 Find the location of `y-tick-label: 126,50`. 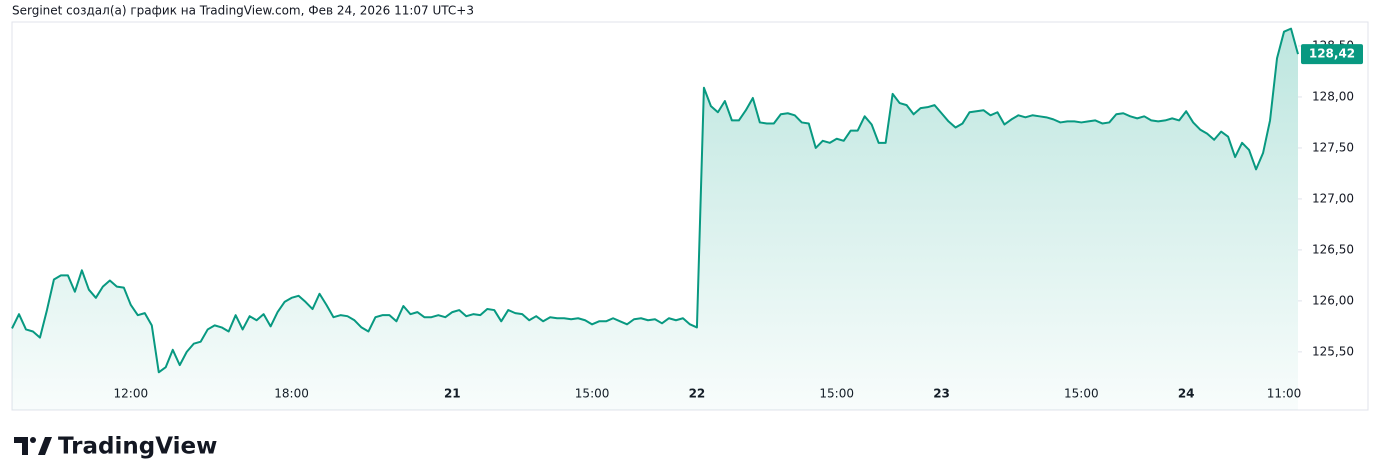

y-tick-label: 126,50 is located at coordinates (1333, 249).